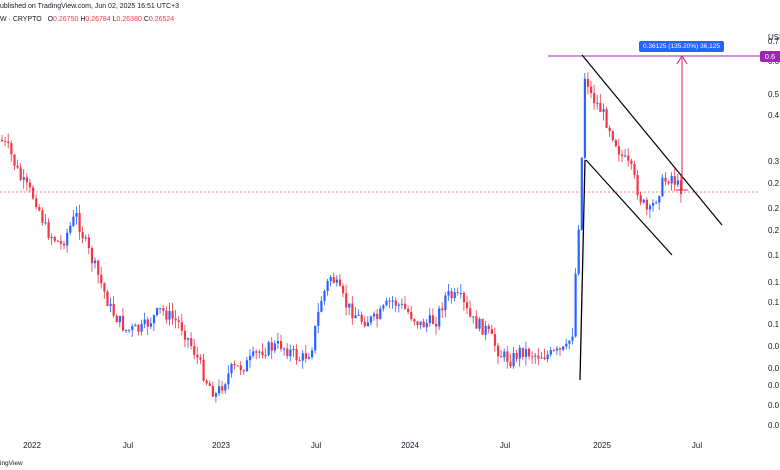  Describe the element at coordinates (774, 94) in the screenshot. I see `price-tick-label: 0.5` at that location.